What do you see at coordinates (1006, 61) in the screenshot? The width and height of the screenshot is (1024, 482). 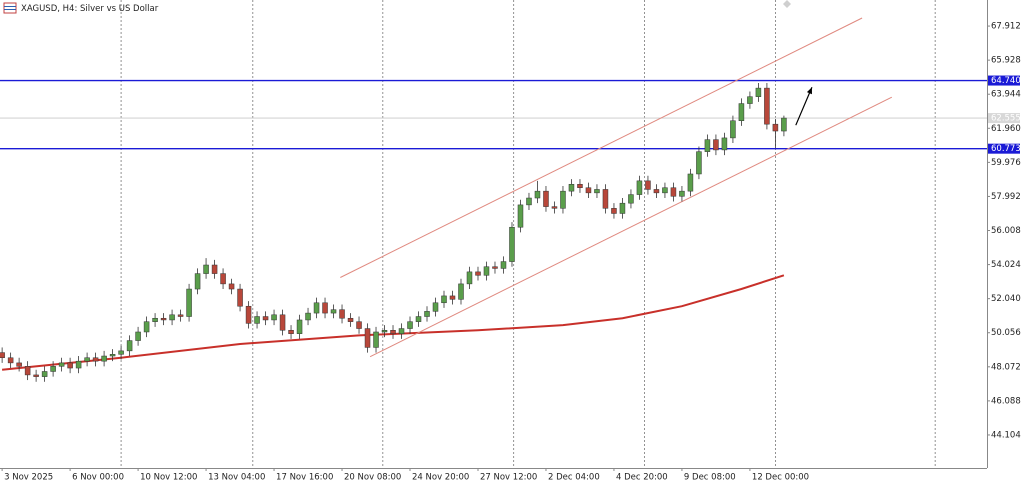 I see `y-tick-label: 65.928` at bounding box center [1006, 61].